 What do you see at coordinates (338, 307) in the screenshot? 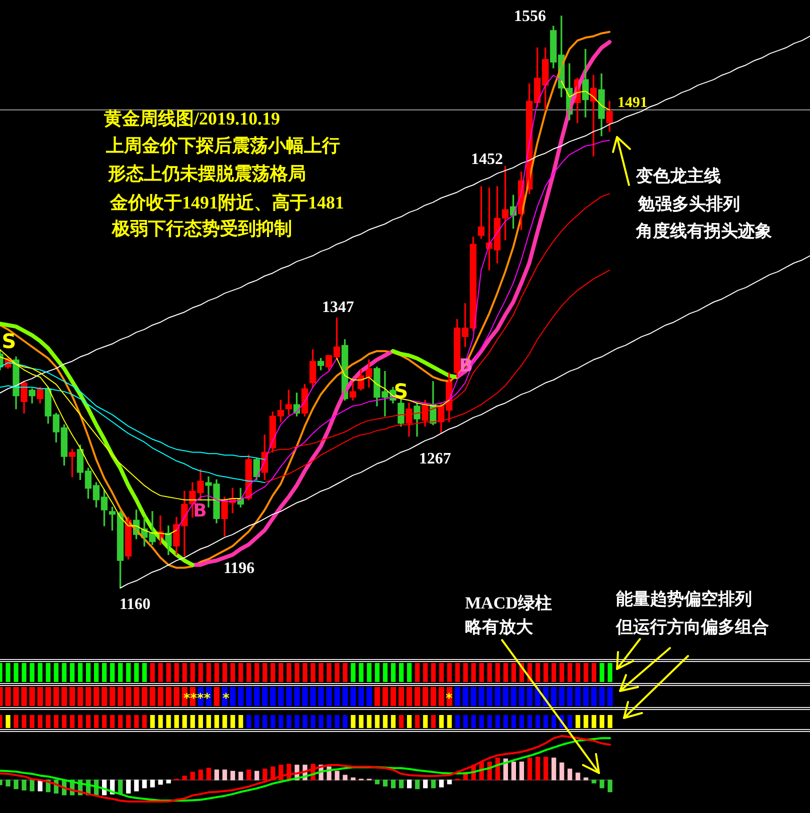
I see `annotation: 1347` at bounding box center [338, 307].